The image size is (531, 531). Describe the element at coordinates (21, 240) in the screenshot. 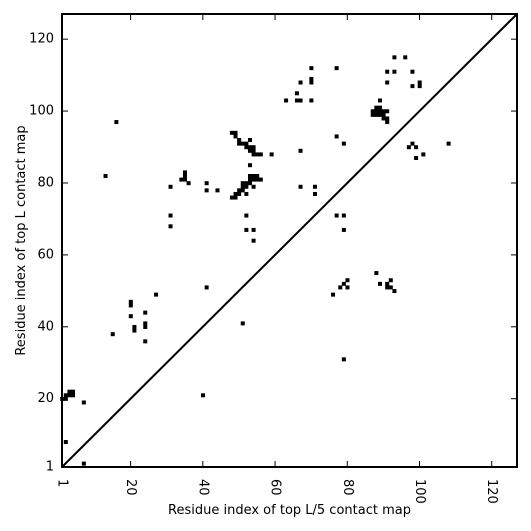

I see `y-axis-label: Residue index of top L contact map` at that location.